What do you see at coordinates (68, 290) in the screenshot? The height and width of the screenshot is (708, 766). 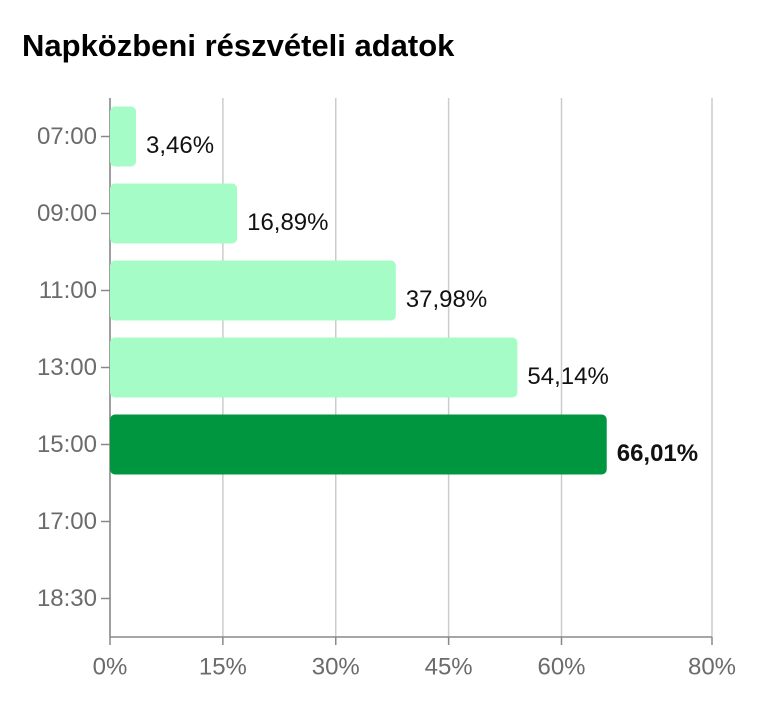 I see `y-tick-label: 11:00` at bounding box center [68, 290].